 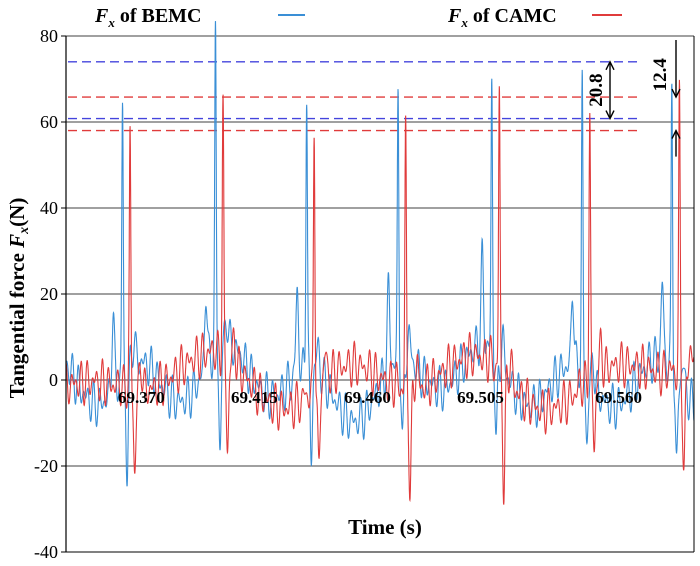 What do you see at coordinates (502, 17) in the screenshot?
I see `legend-label-camc: Fx of CAMC` at bounding box center [502, 17].